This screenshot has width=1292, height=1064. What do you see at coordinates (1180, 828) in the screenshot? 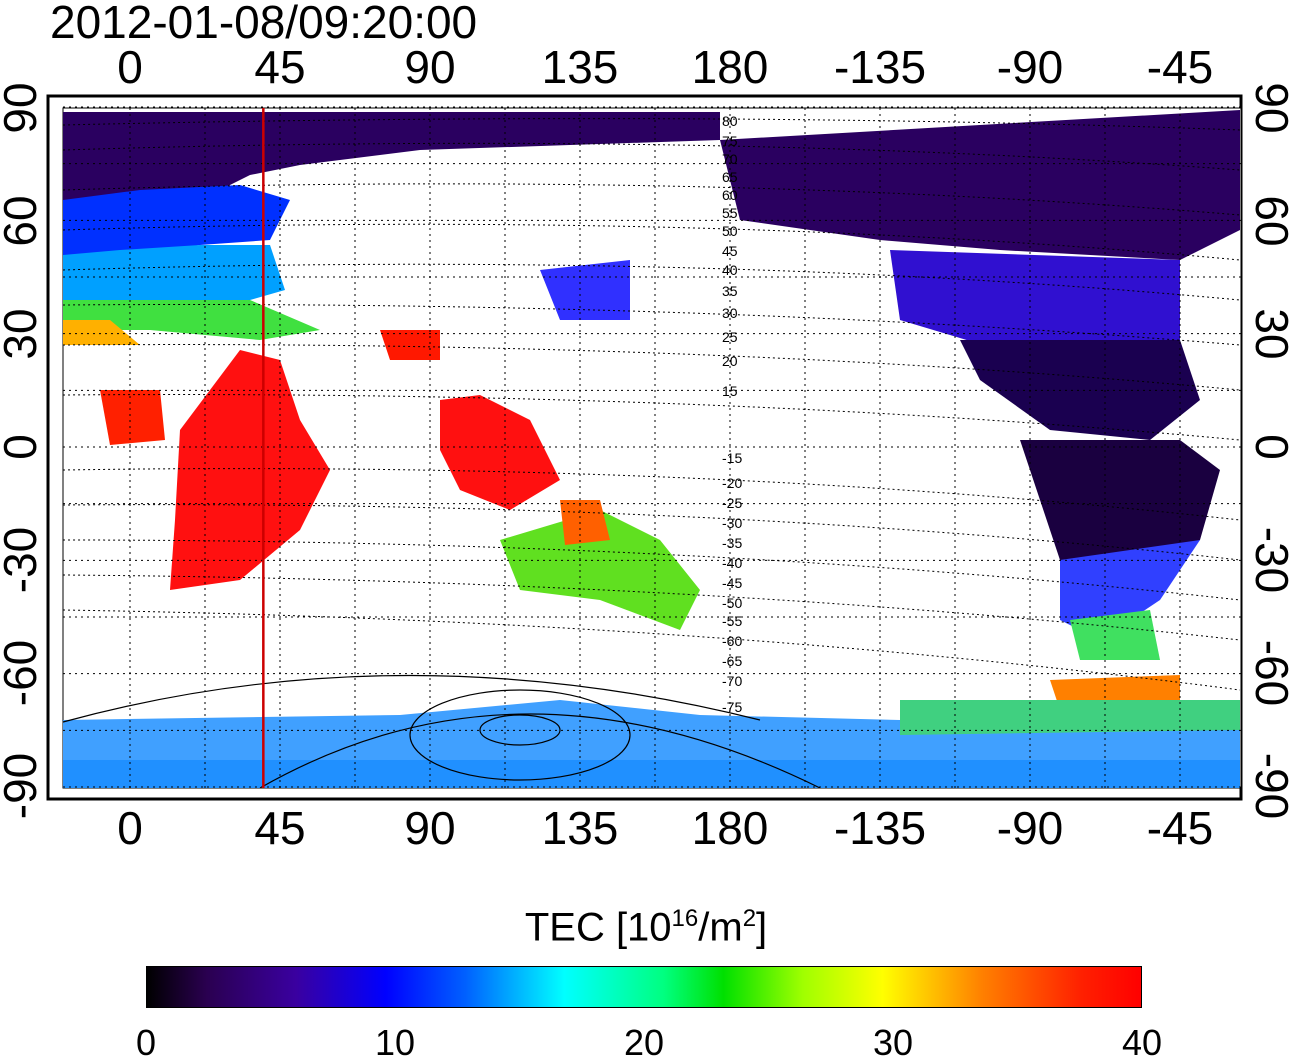
I see `bottom-lon-tick: -45` at bounding box center [1180, 828].